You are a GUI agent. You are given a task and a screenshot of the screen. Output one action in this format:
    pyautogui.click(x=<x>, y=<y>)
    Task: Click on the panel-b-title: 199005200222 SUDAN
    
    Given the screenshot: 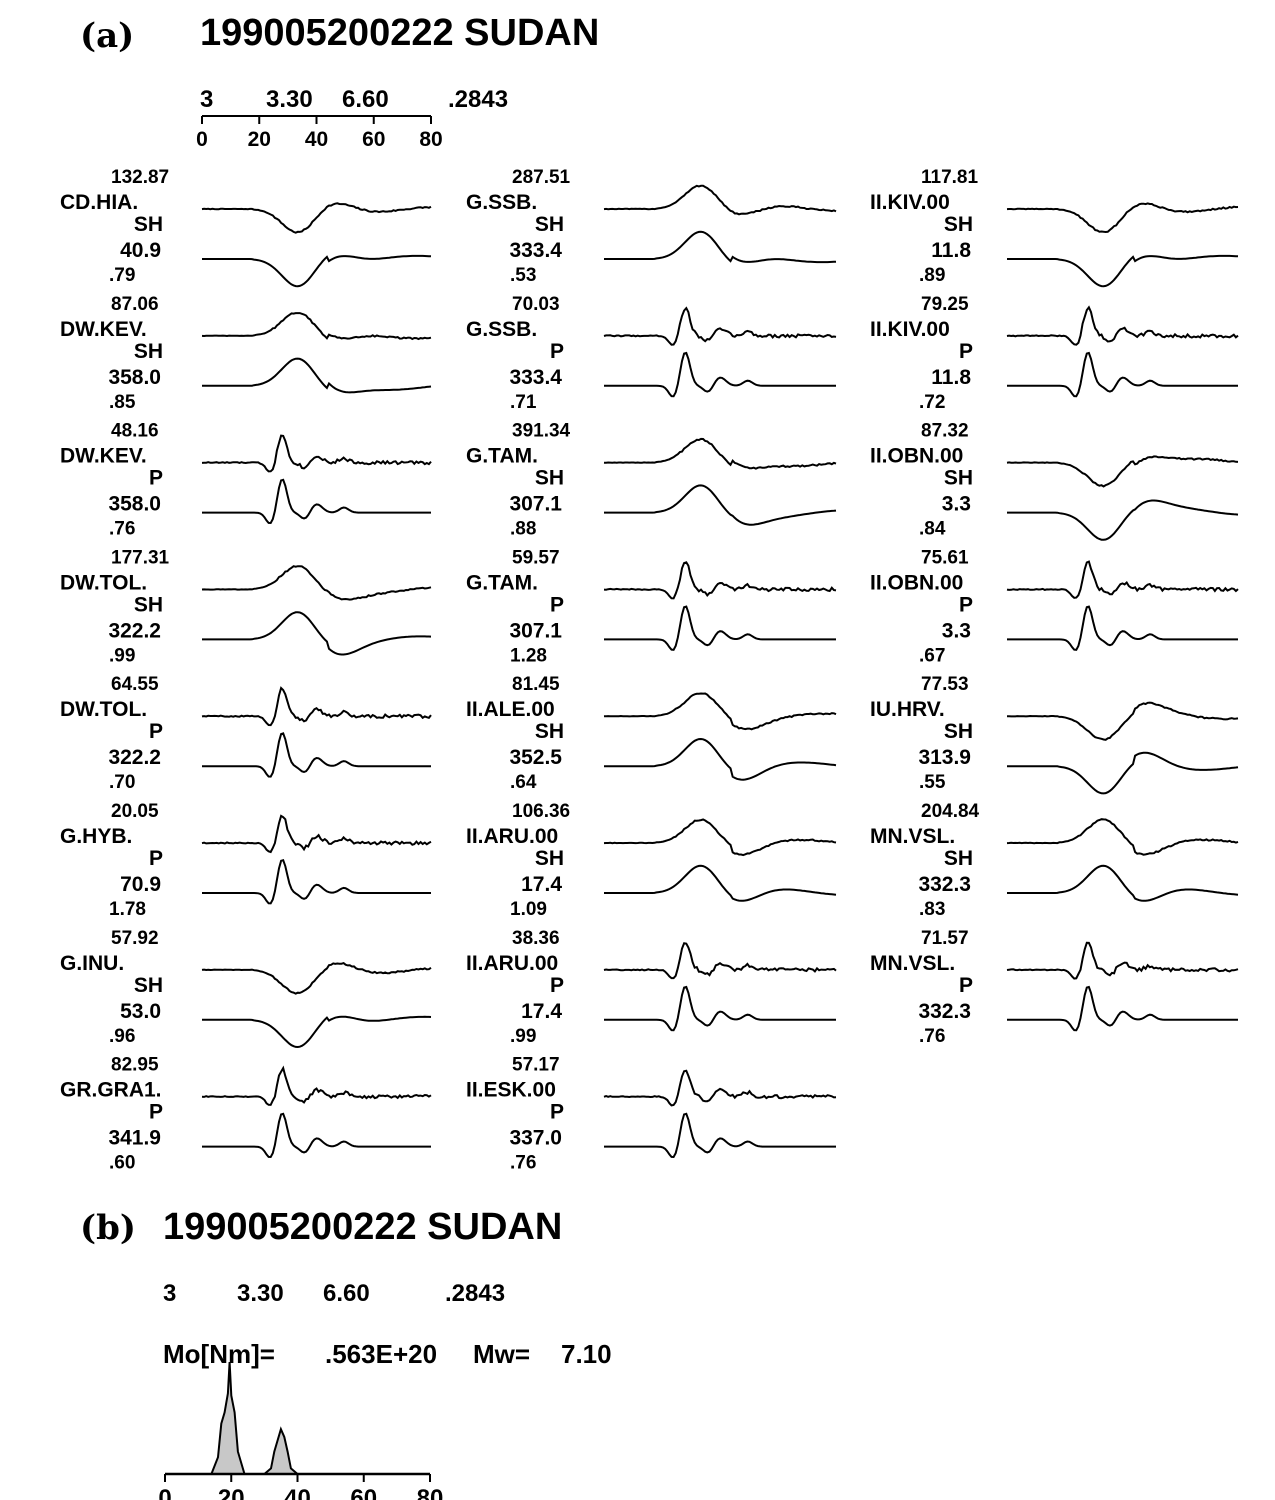 What is the action you would take?
    pyautogui.click(x=363, y=1227)
    